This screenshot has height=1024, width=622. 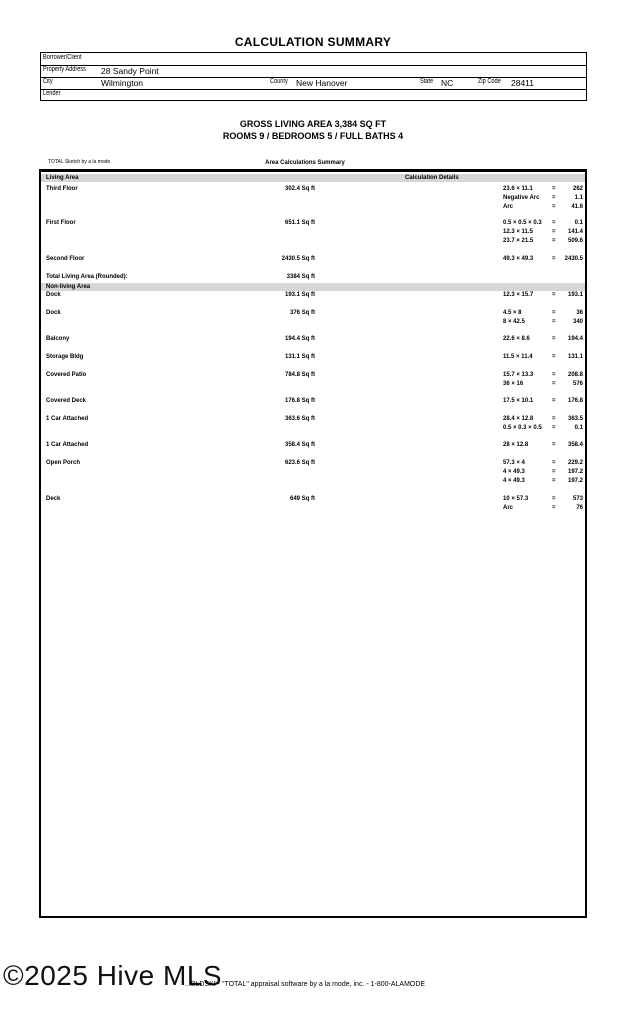 I want to click on borrower-row: Borrower/Client, so click(x=313, y=59).